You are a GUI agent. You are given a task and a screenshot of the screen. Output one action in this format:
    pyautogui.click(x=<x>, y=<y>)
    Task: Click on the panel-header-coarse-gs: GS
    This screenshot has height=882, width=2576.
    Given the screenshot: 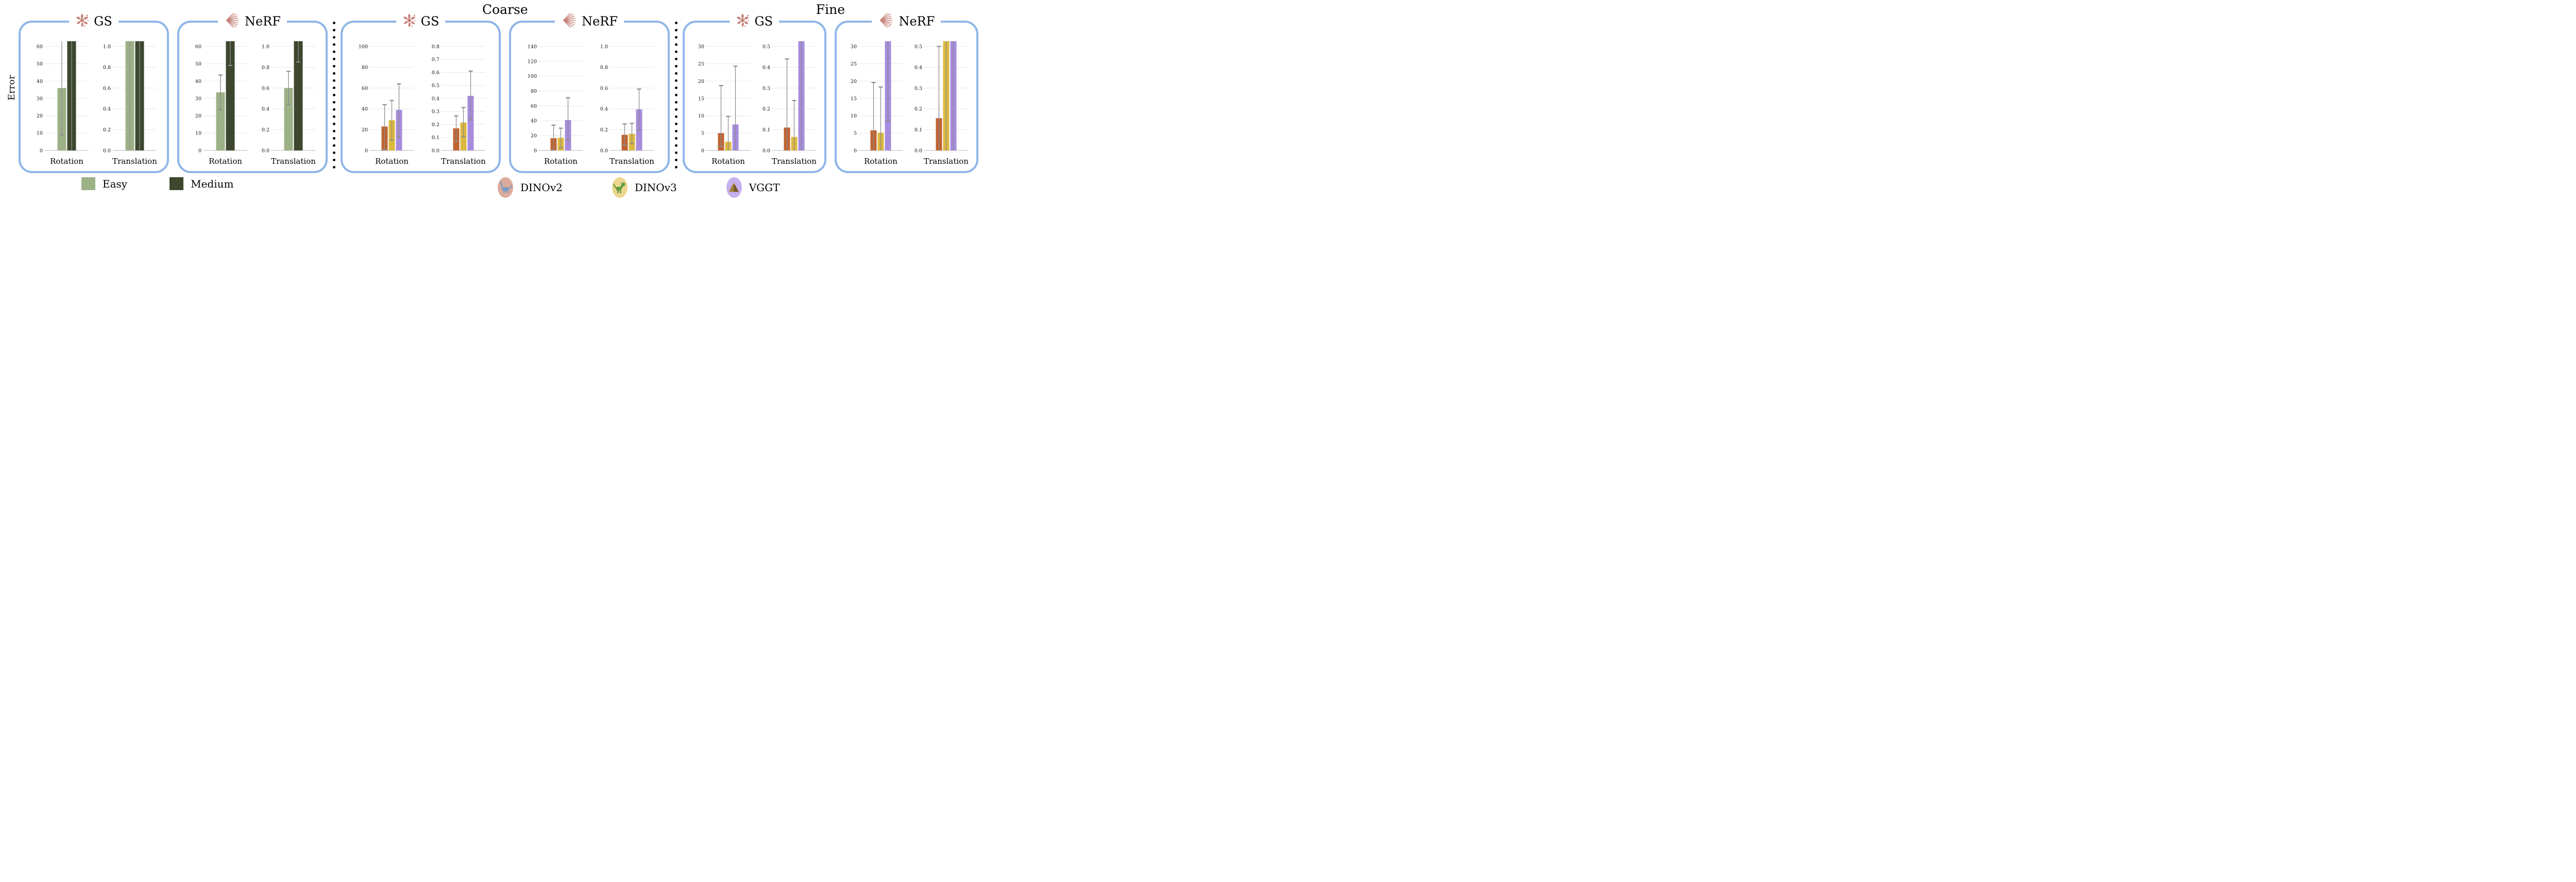 What is the action you would take?
    pyautogui.click(x=421, y=22)
    